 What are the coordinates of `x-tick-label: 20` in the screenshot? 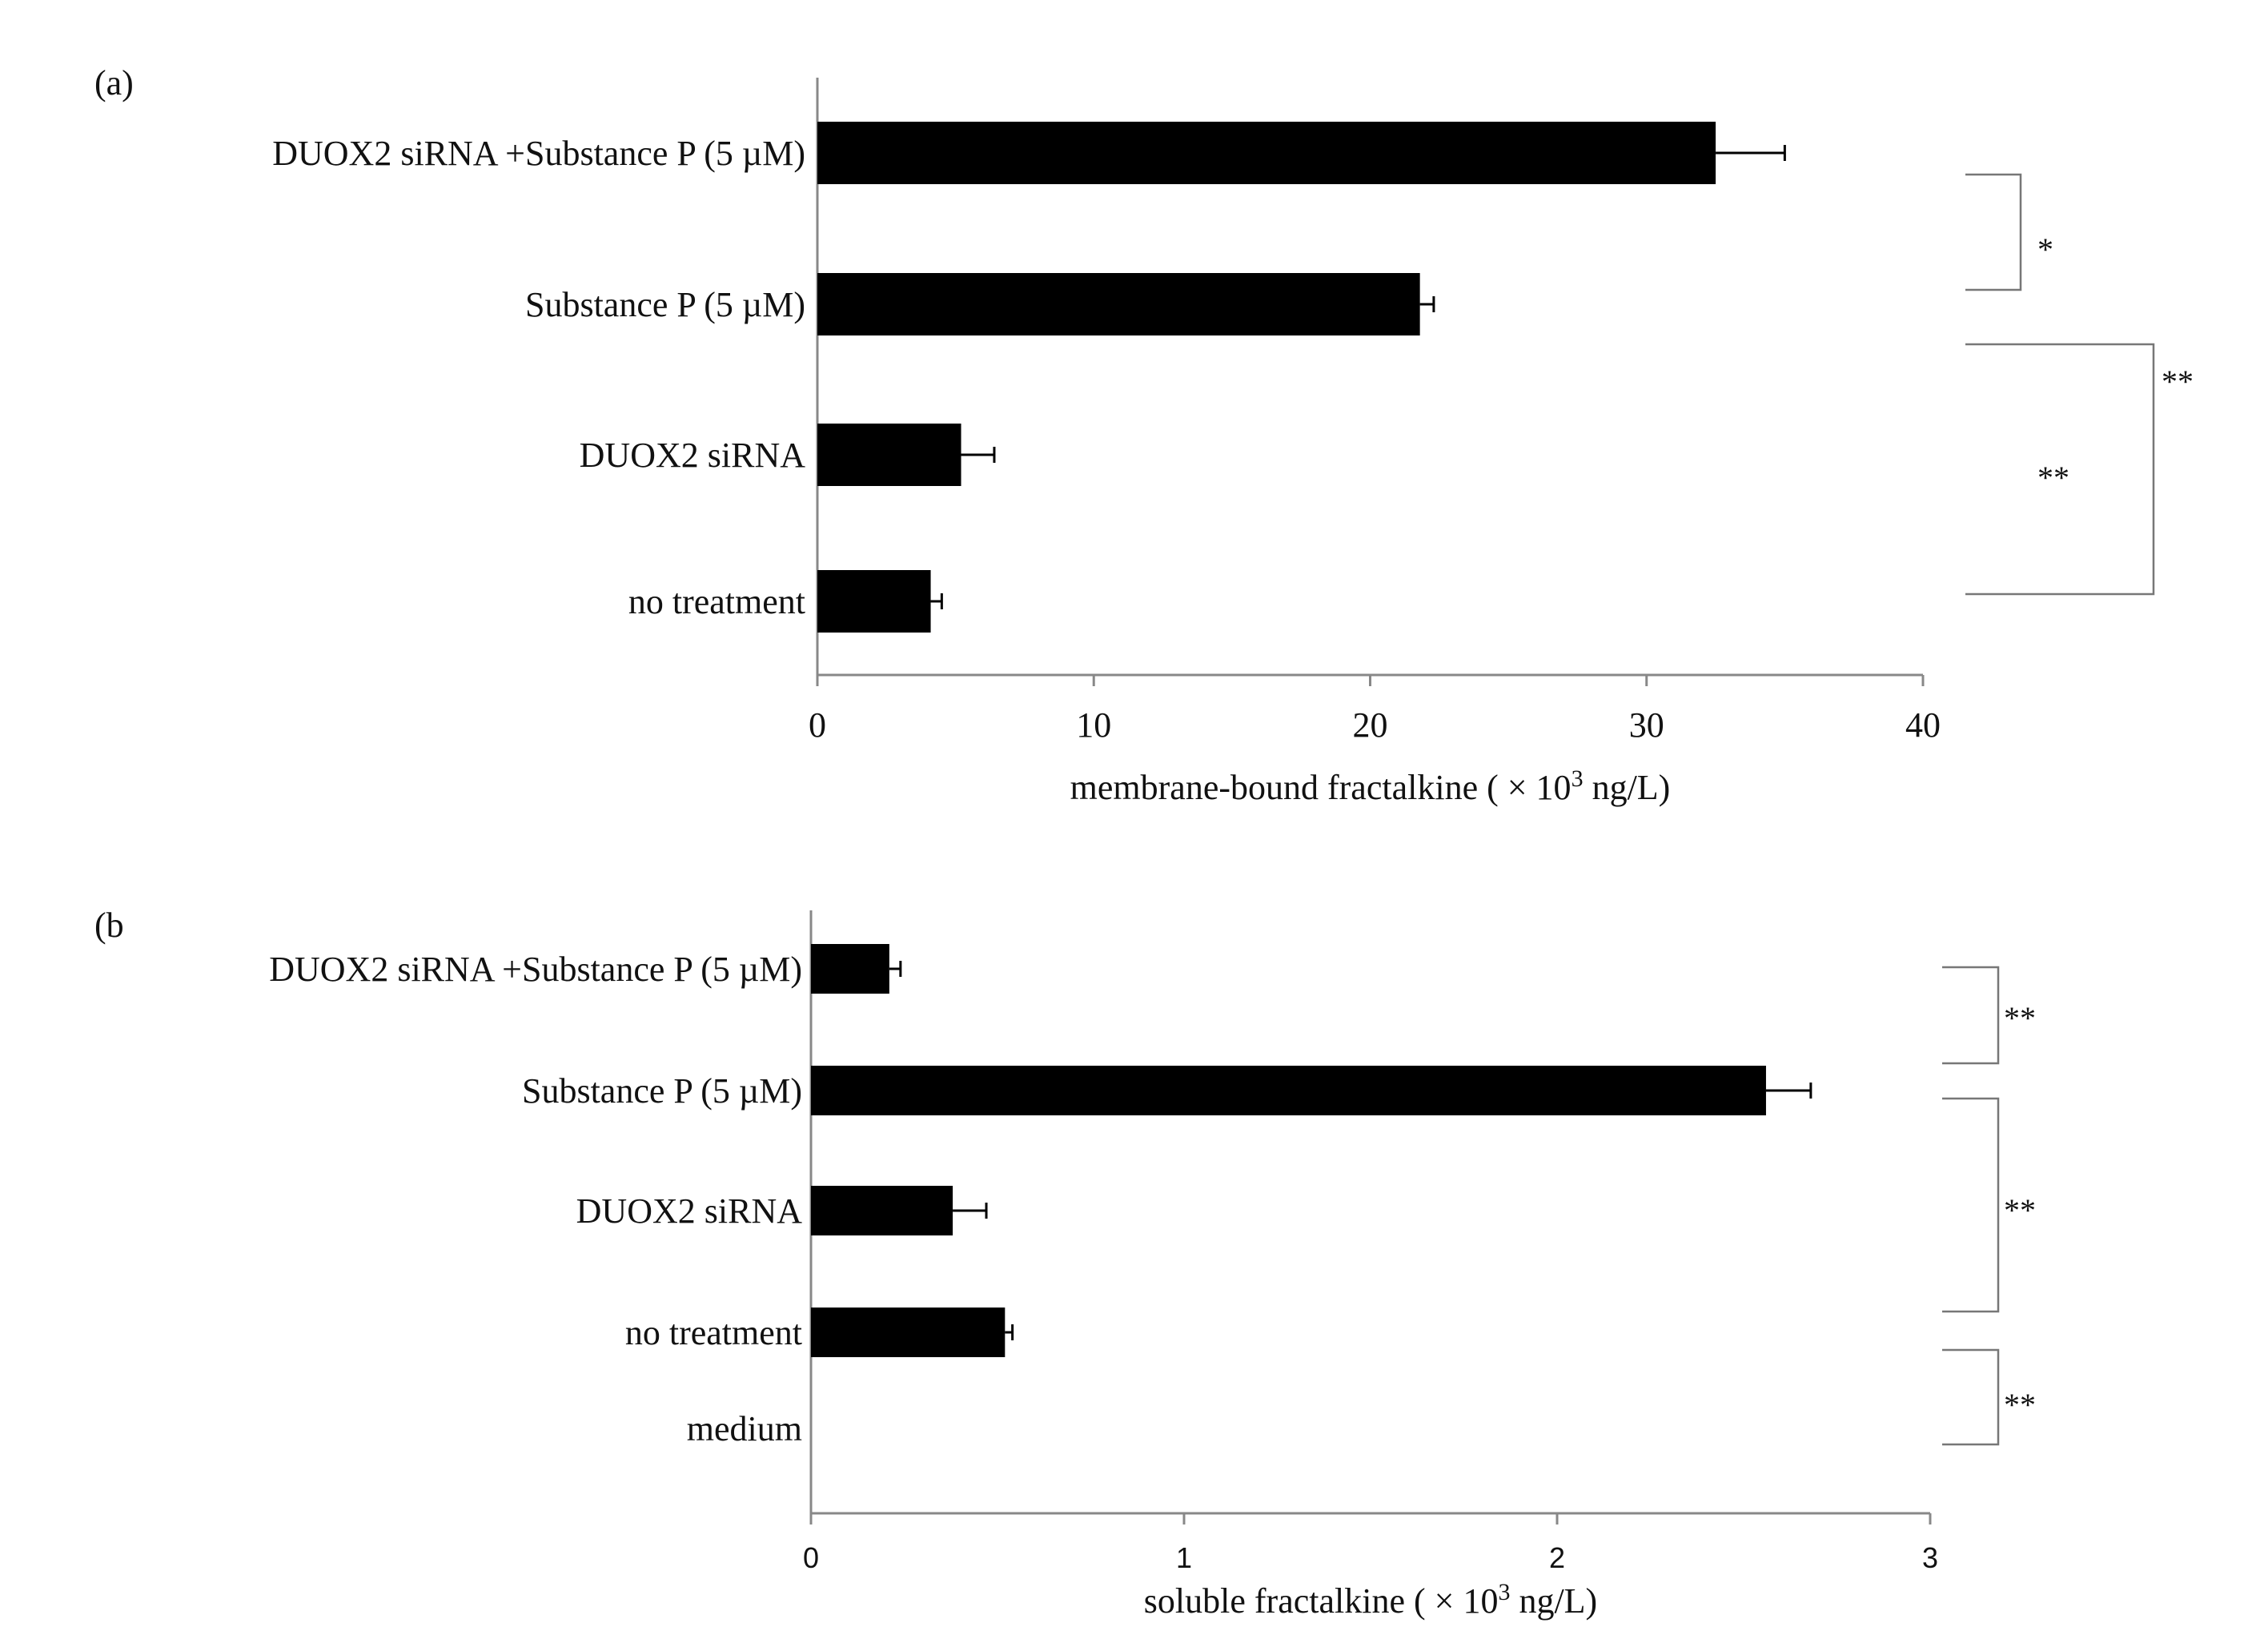 It's located at (1370, 725).